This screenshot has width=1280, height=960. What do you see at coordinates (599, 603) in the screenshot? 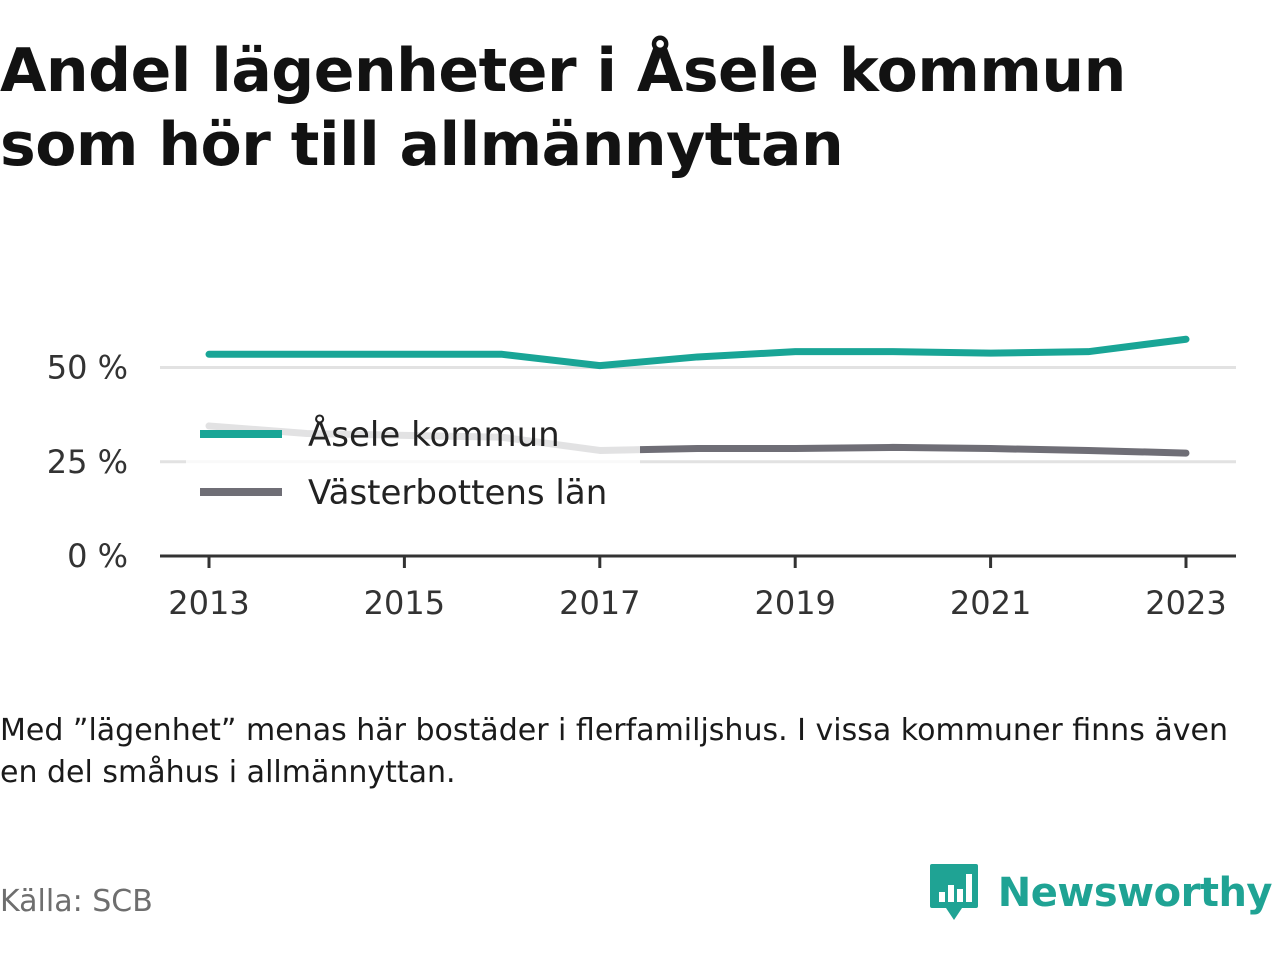
I see `x-tick-label: 2017` at bounding box center [599, 603].